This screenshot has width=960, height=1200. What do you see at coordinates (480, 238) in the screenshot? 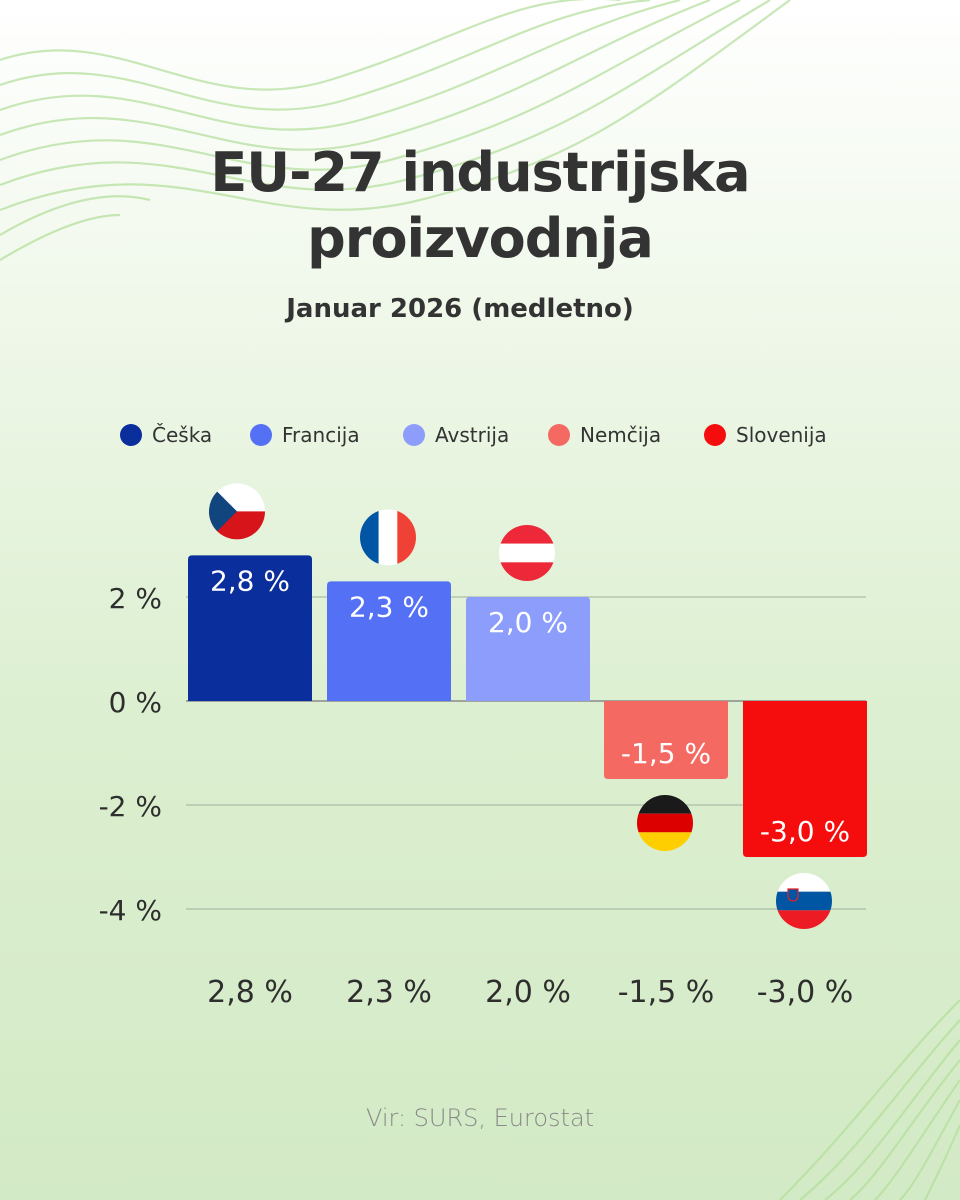
I see `title-line-2: proizvodnja` at bounding box center [480, 238].